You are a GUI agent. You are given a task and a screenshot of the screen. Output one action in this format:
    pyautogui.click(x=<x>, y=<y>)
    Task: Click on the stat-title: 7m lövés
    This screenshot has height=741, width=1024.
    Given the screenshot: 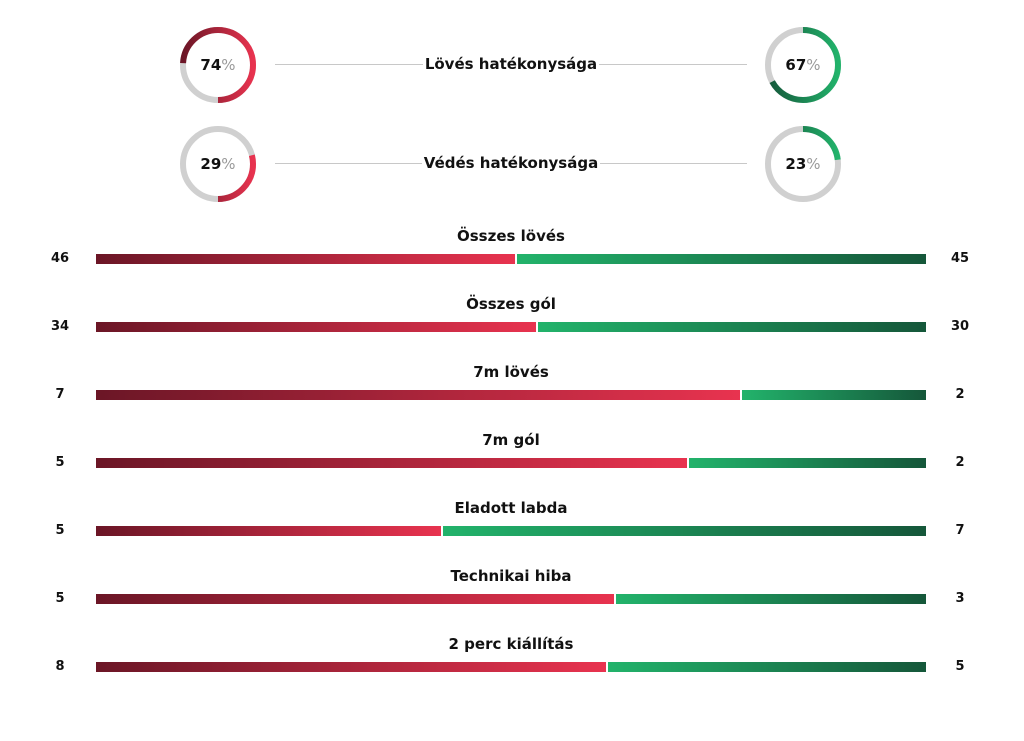 What is the action you would take?
    pyautogui.click(x=511, y=372)
    